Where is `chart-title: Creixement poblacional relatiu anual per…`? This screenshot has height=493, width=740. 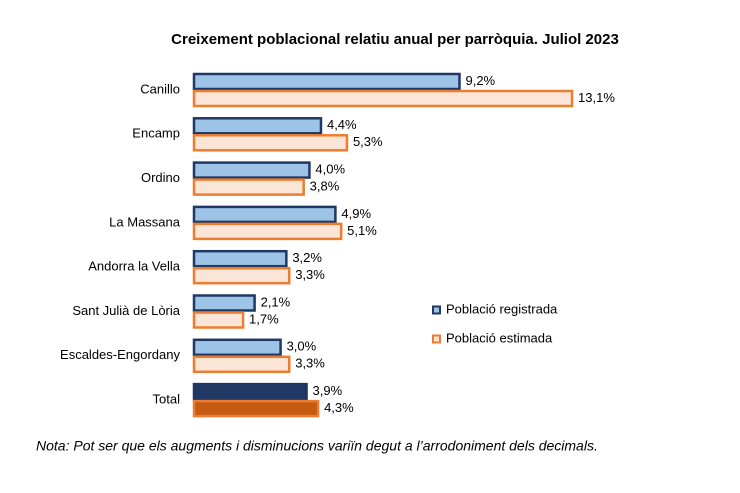 chart-title: Creixement poblacional relatiu anual per… is located at coordinates (395, 39).